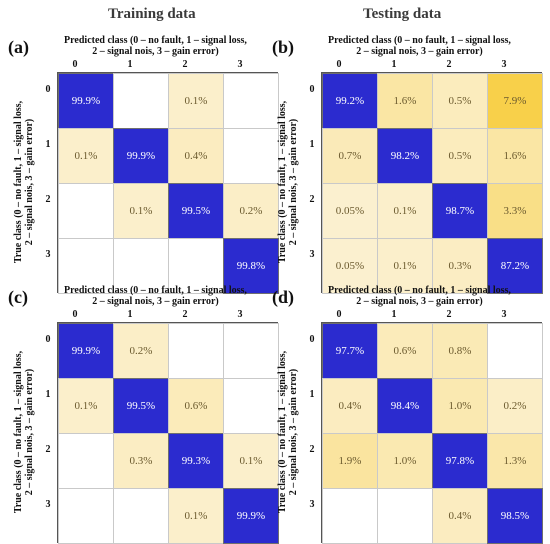 This screenshot has width=550, height=544. What do you see at coordinates (515, 211) in the screenshot?
I see `matrix-cell: 3.3%` at bounding box center [515, 211].